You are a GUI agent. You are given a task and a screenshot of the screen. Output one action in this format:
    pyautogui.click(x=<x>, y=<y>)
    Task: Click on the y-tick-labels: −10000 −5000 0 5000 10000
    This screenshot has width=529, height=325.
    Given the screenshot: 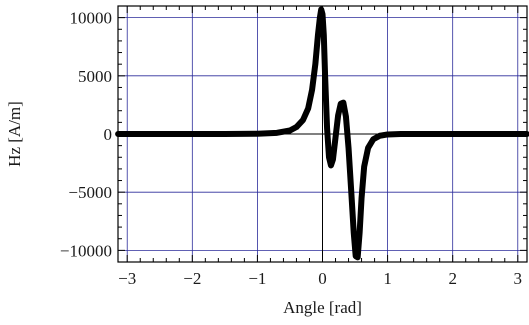 What is the action you would take?
    pyautogui.click(x=86, y=135)
    